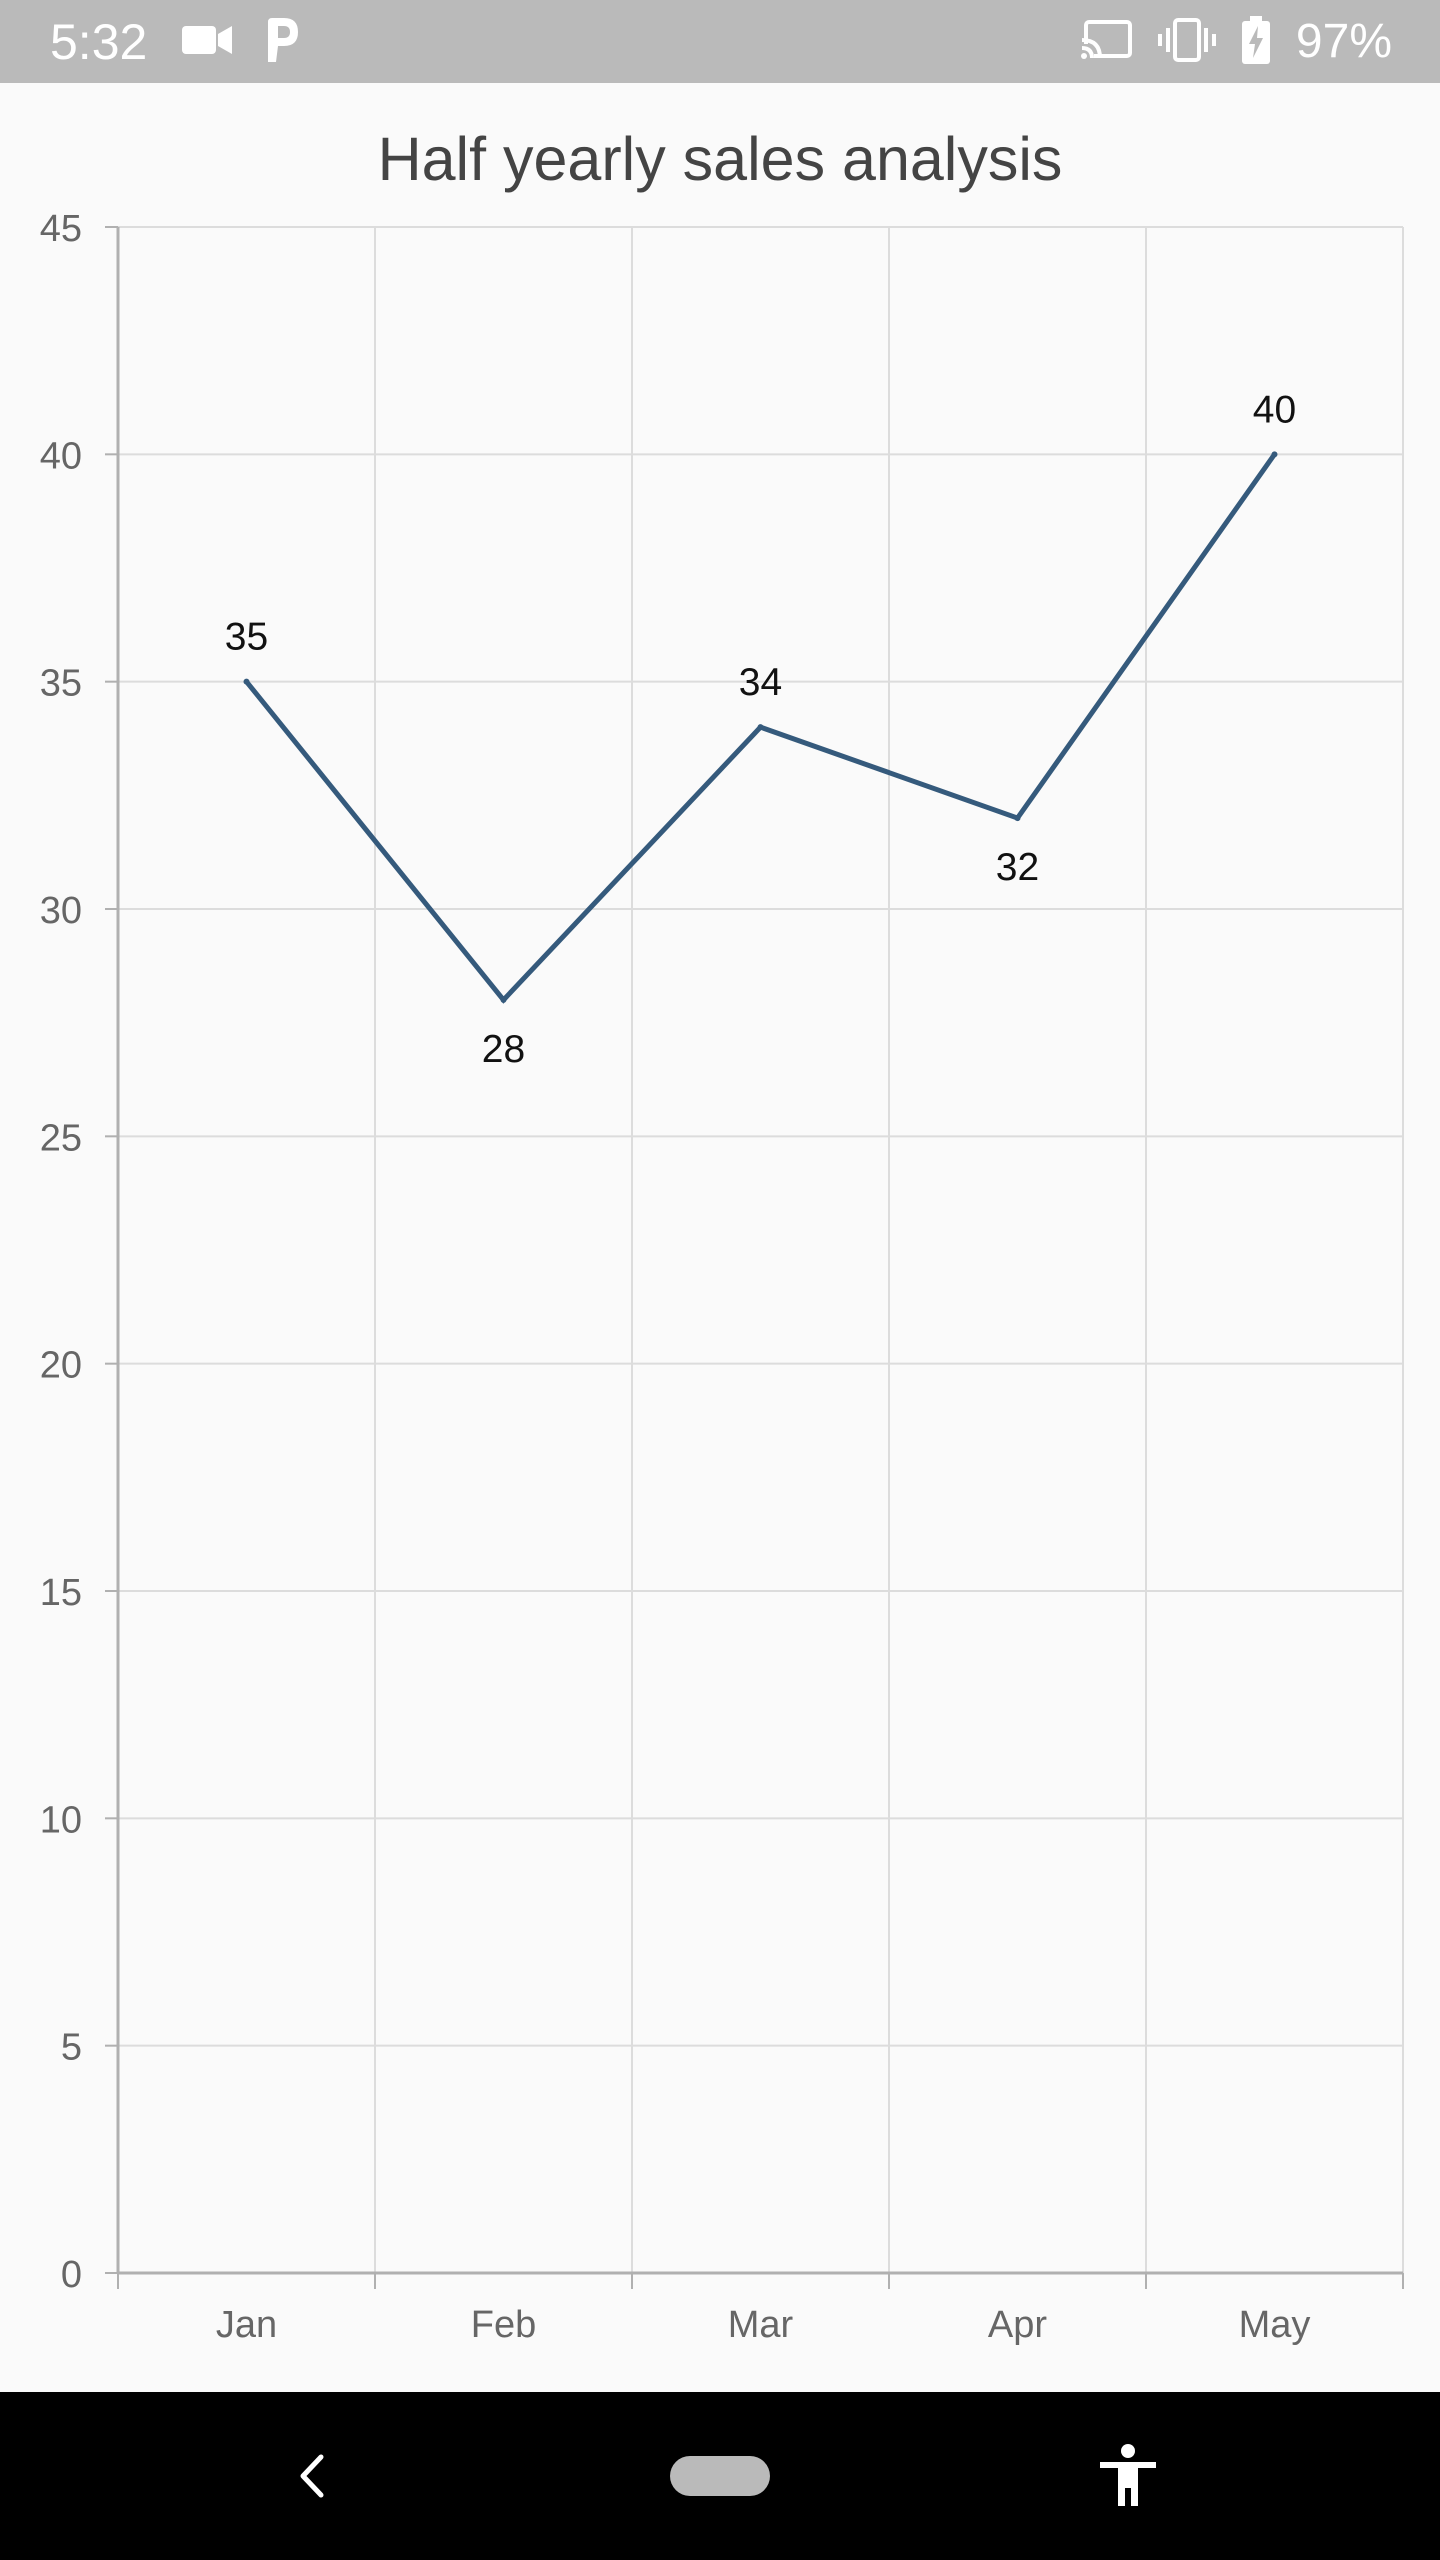  I want to click on vibrate-icon, so click(1186, 42).